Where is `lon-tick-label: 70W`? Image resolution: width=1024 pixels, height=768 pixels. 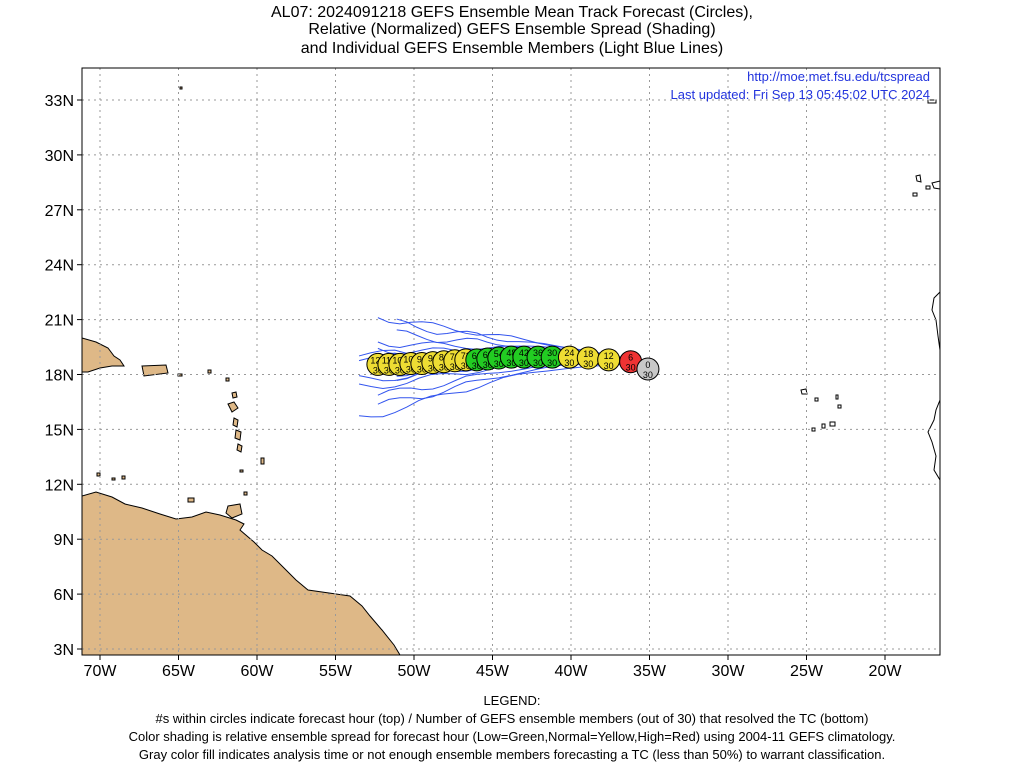
lon-tick-label: 70W is located at coordinates (101, 671).